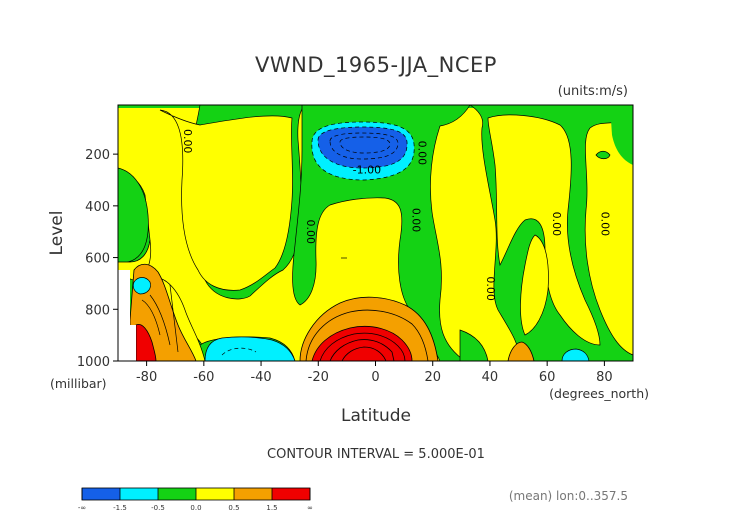 This screenshot has width=752, height=532. I want to click on cyan-patch-north, so click(575, 355).